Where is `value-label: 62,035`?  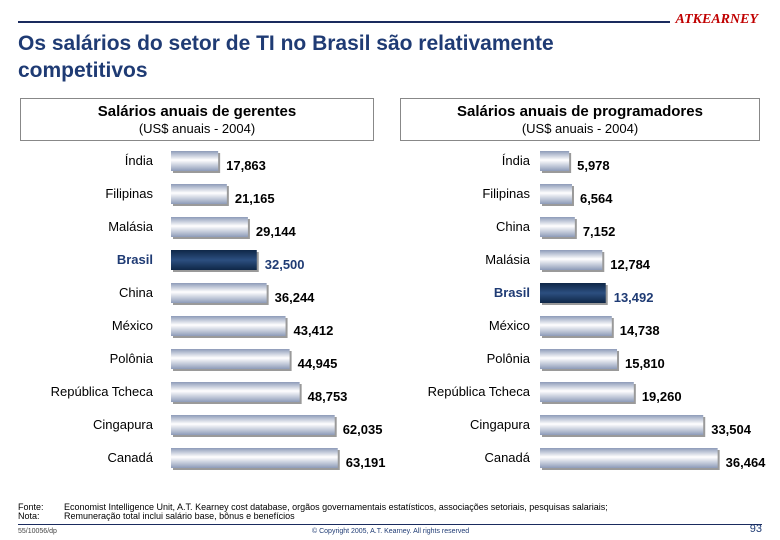
value-label: 62,035 is located at coordinates (363, 429).